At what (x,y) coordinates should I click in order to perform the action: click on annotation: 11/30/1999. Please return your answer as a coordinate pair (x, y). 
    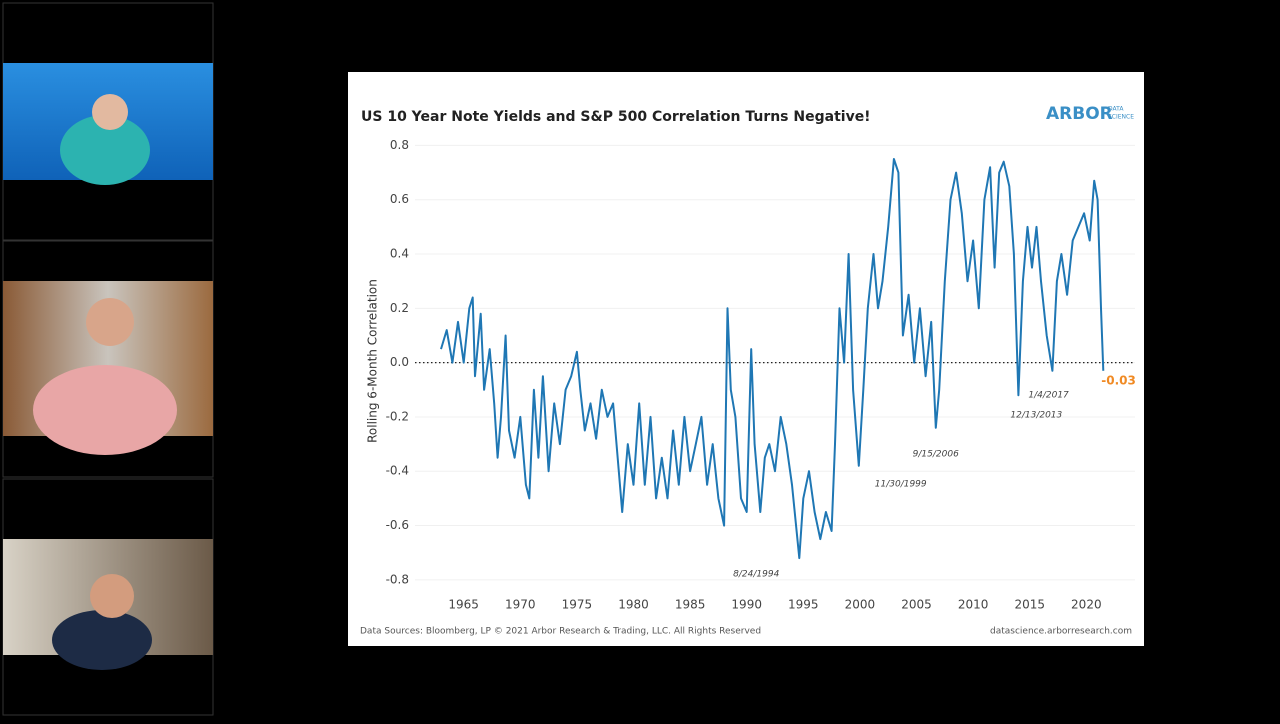
    Looking at the image, I should click on (901, 484).